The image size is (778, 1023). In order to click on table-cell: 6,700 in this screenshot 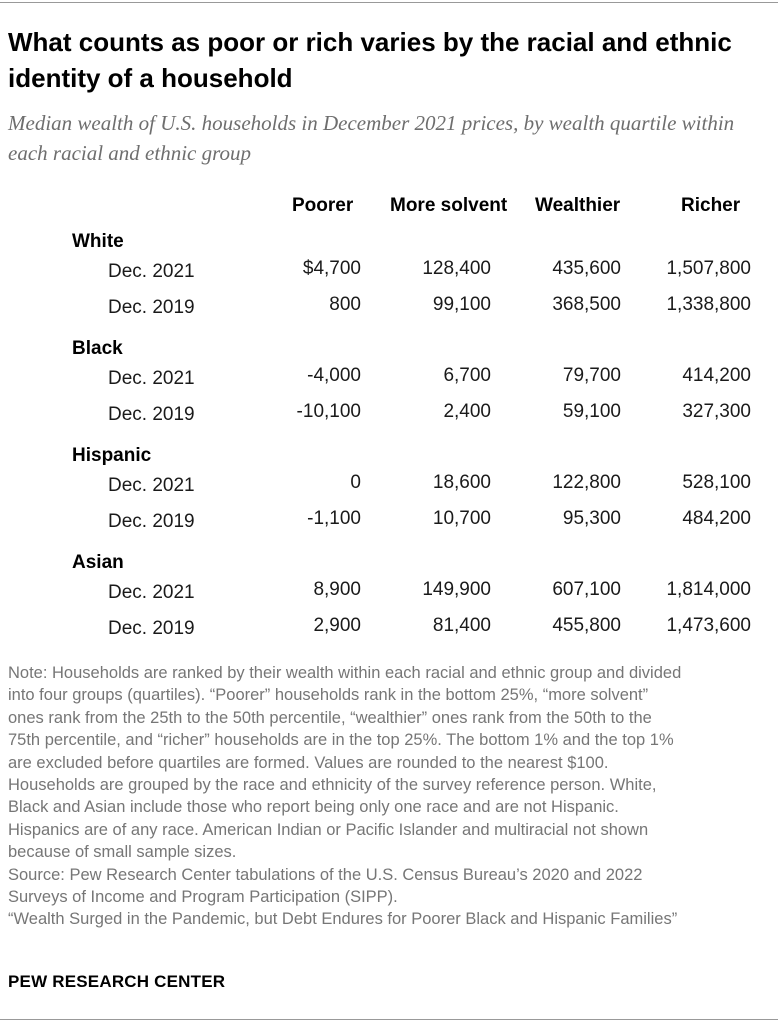, I will do `click(467, 375)`.